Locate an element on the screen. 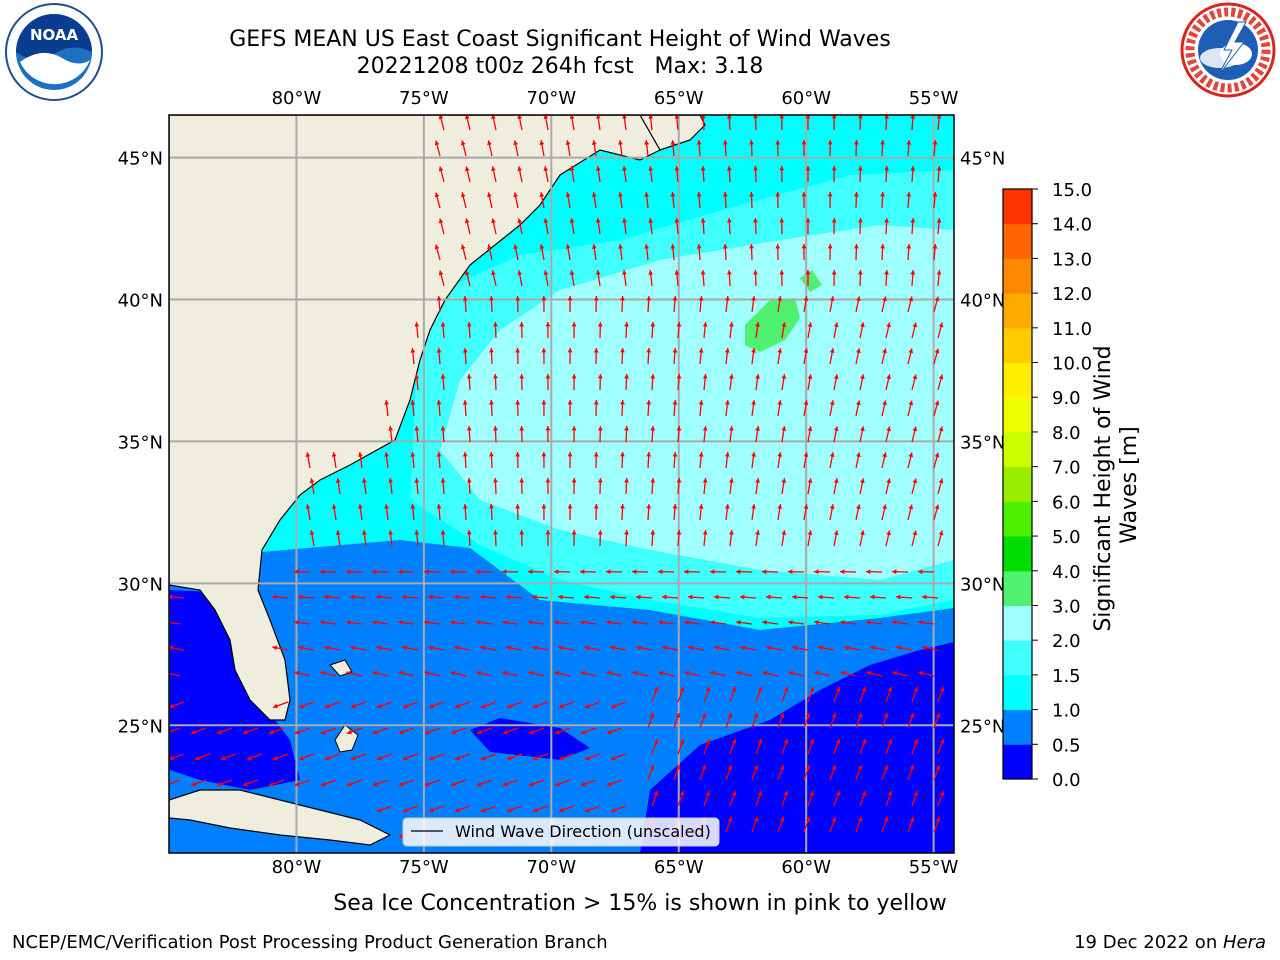  colorbar-label: Significant Height of Wind Waves [m] is located at coordinates (1116, 484).